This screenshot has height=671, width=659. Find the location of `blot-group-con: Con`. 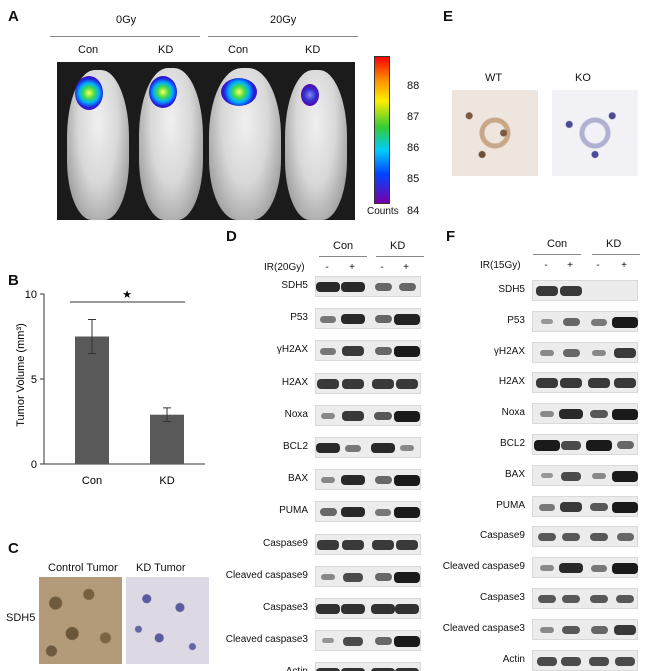

blot-group-con: Con is located at coordinates (343, 246).